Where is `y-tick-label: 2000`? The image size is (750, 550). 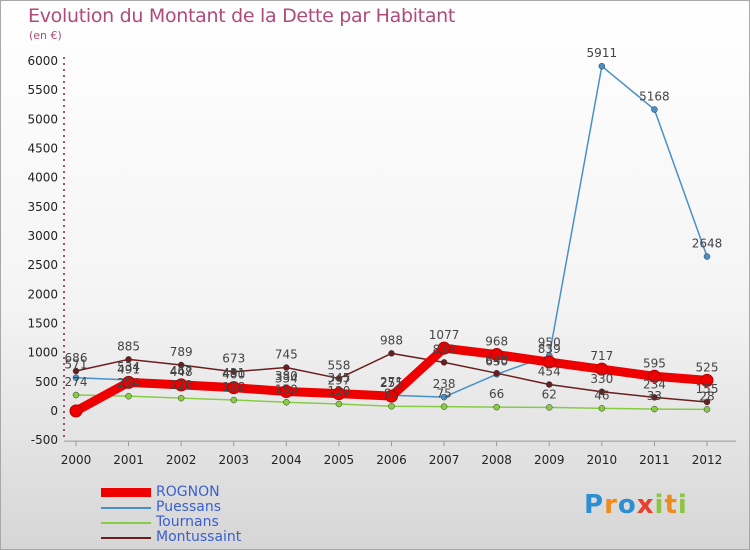 y-tick-label: 2000 is located at coordinates (42, 294).